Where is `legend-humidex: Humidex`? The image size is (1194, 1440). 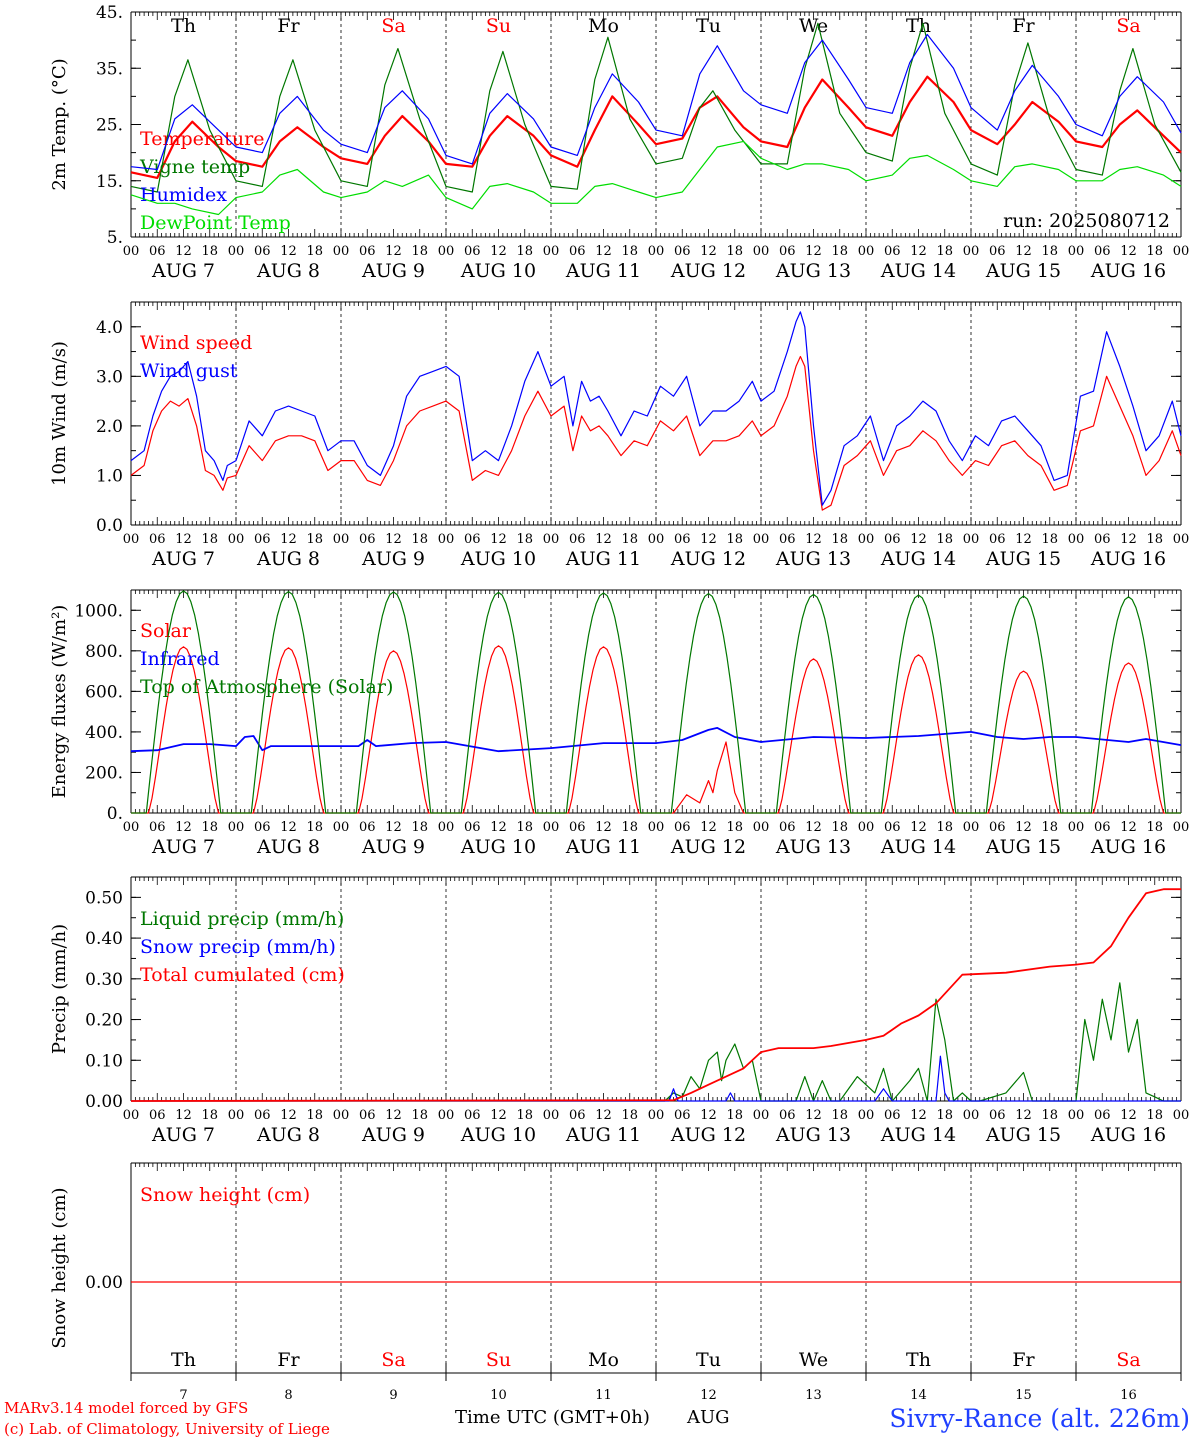
legend-humidex: Humidex is located at coordinates (183, 195).